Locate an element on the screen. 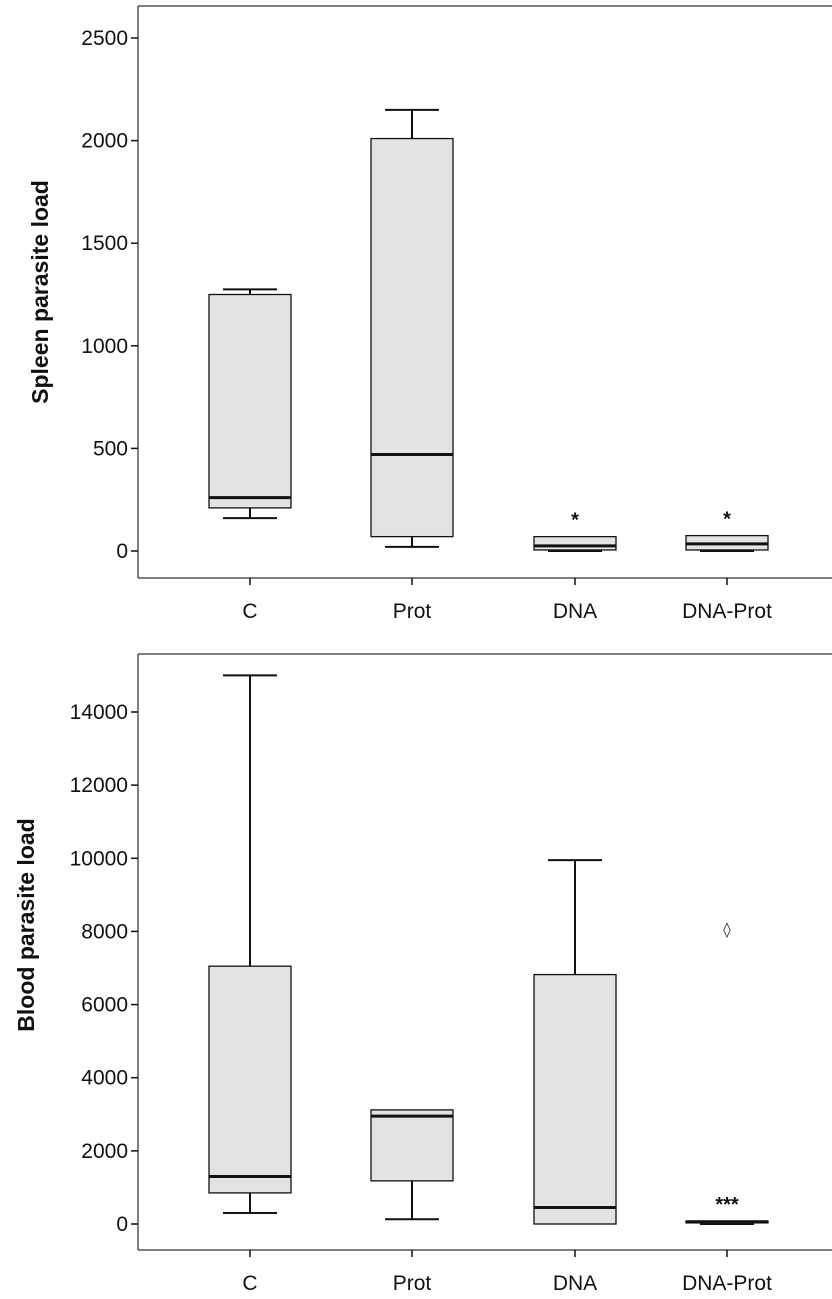 This screenshot has height=1299, width=832. blood-x-tick-label: C is located at coordinates (249, 1283).